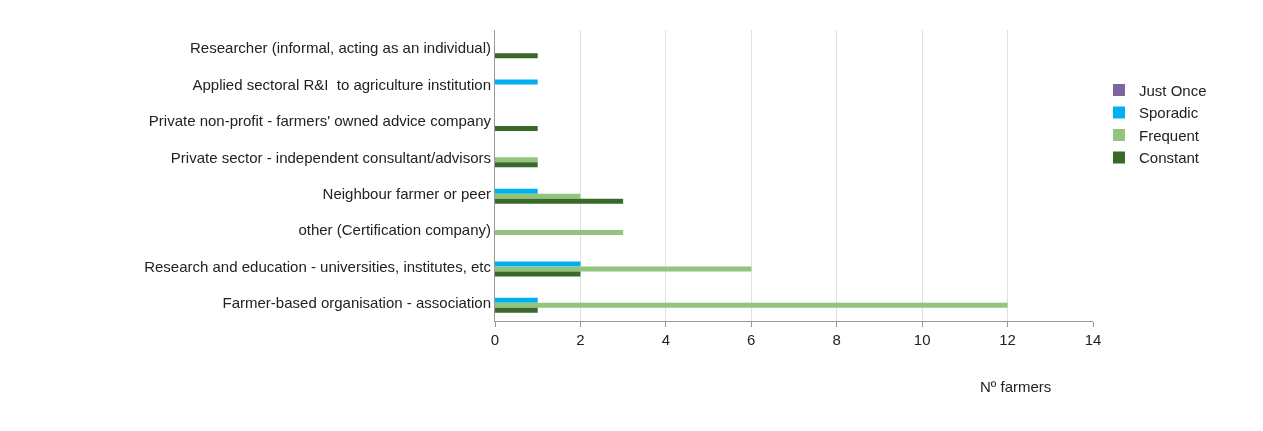  I want to click on x-tick-label: 2, so click(580, 339).